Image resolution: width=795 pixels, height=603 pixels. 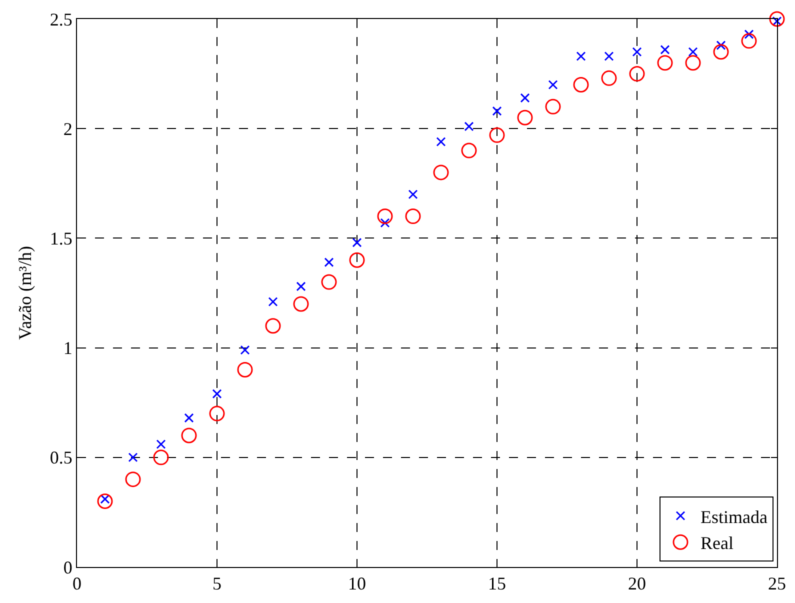 I want to click on y-tick-label: 0.5, so click(x=61, y=458).